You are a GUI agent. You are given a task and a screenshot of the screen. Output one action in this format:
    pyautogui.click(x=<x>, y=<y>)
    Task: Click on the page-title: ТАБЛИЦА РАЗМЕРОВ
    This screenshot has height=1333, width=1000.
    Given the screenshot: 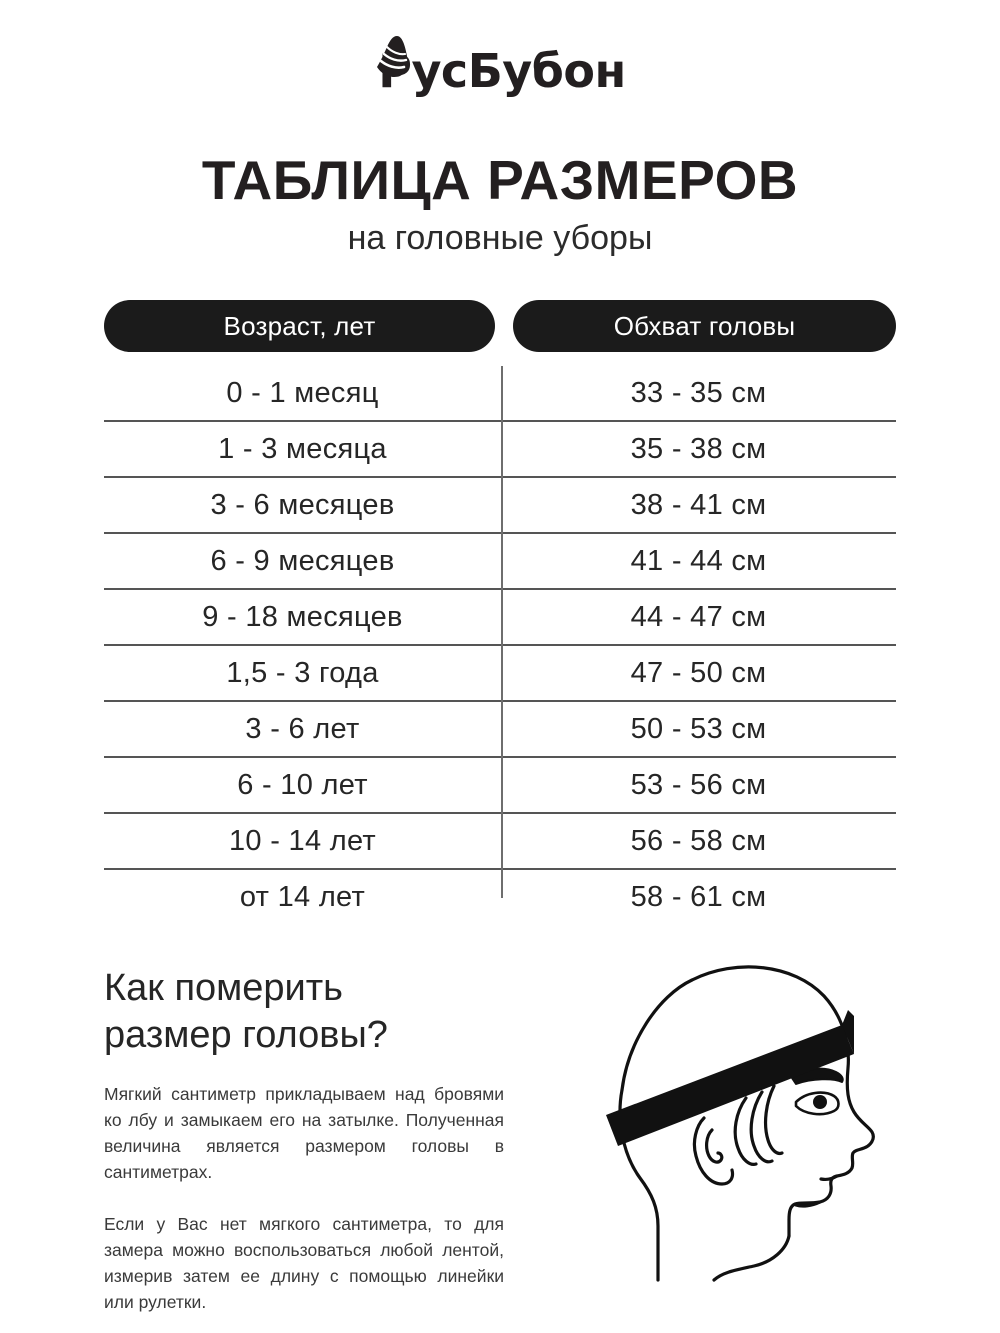 What is the action you would take?
    pyautogui.click(x=500, y=180)
    